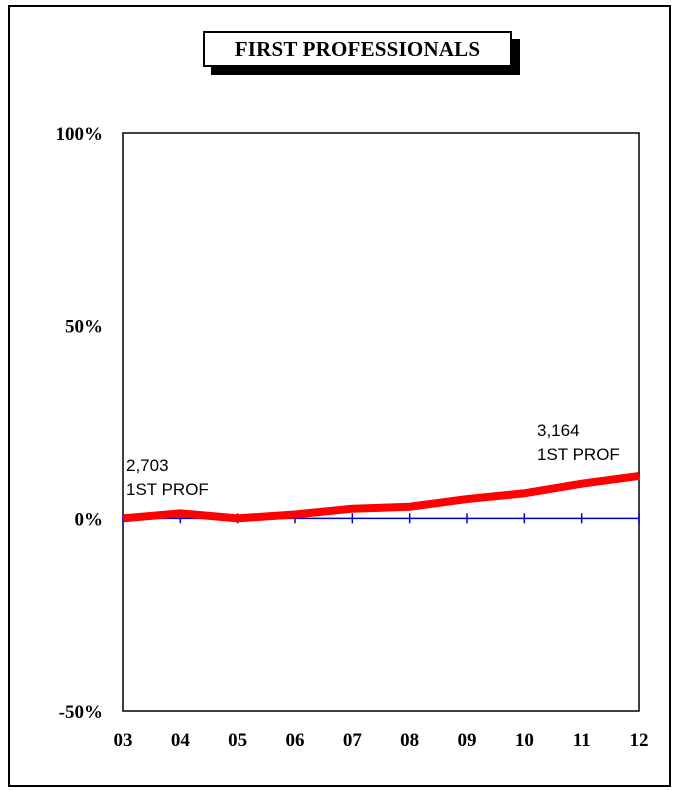 The height and width of the screenshot is (790, 681). I want to click on x-tick-label-11: 11, so click(582, 740).